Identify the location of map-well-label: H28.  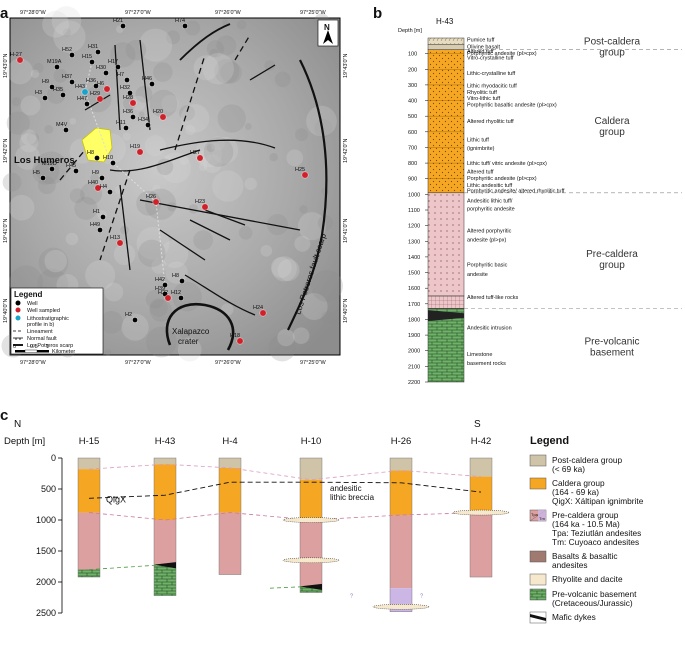
(128, 98).